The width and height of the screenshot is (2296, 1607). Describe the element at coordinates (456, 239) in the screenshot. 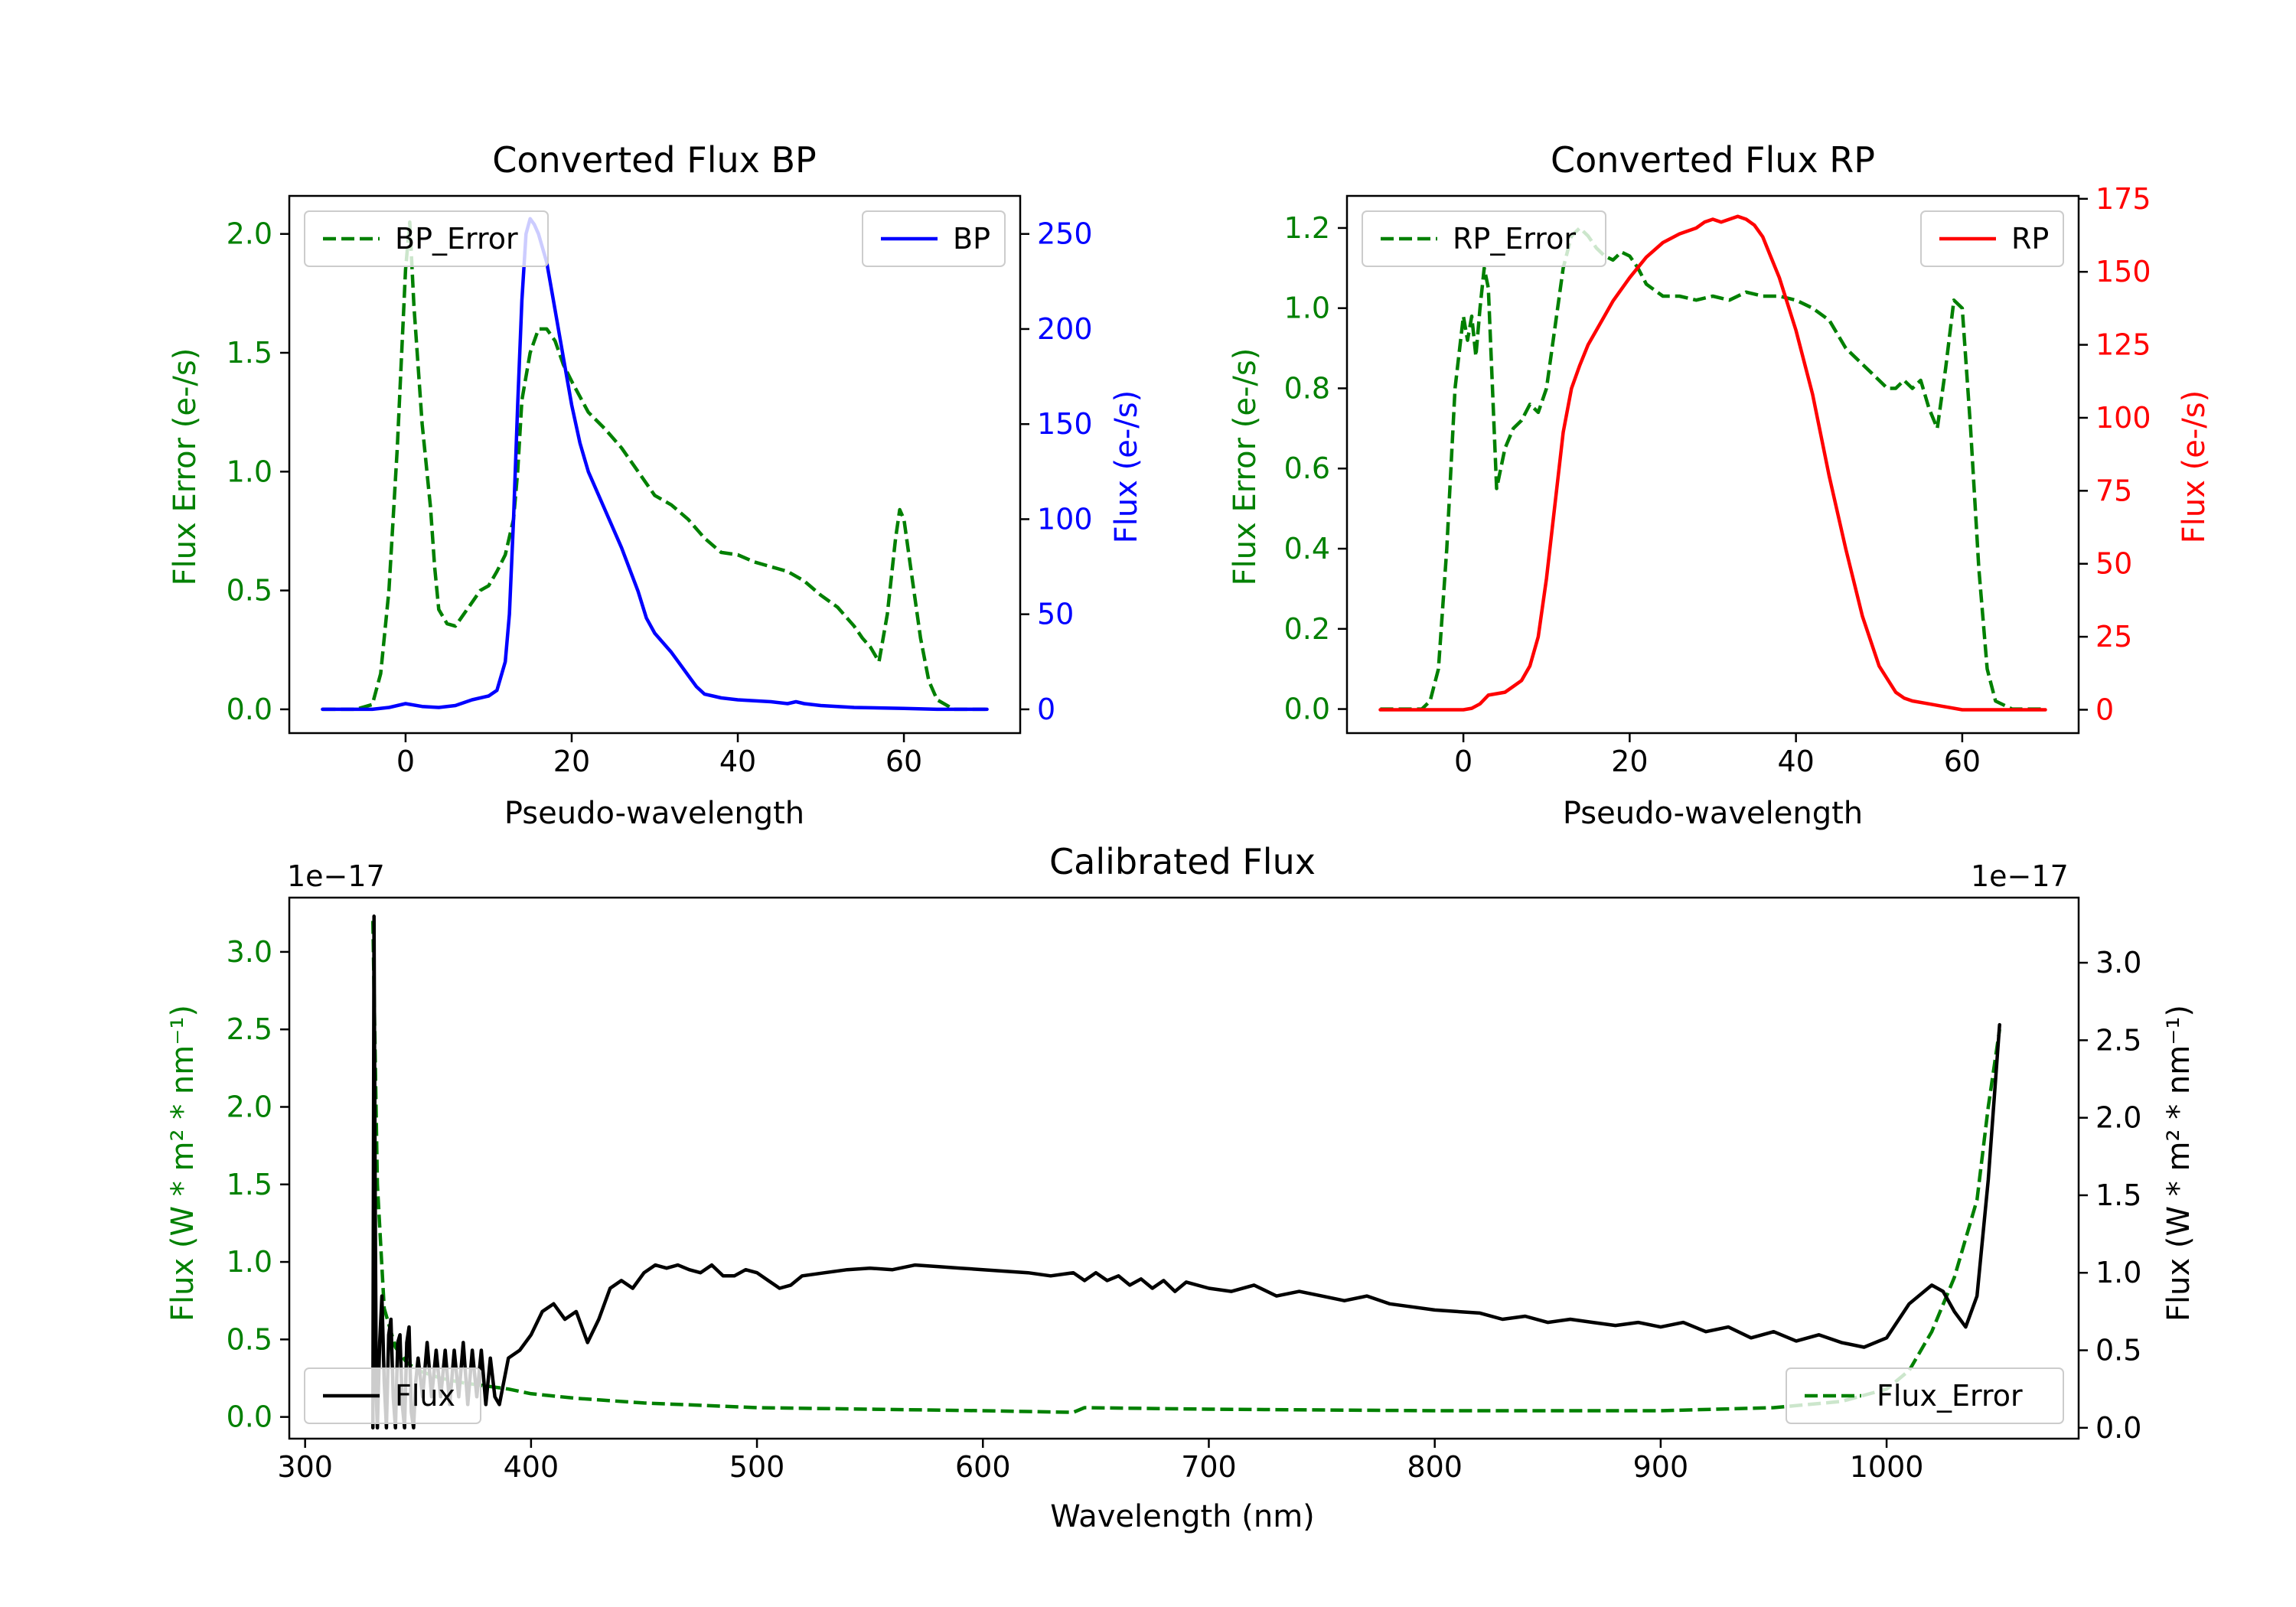

I see `bp-legend-label: BP_Error` at that location.